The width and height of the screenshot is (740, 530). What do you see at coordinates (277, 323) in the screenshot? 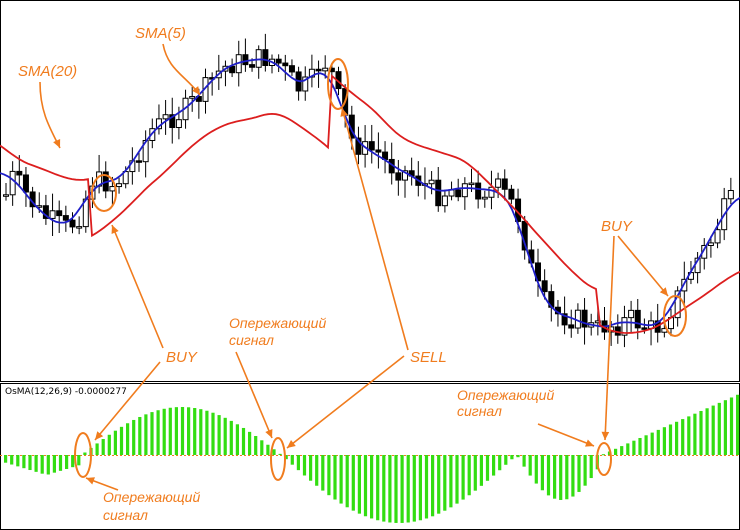
I see `annotation-leading-top-1: Опережающий` at bounding box center [277, 323].